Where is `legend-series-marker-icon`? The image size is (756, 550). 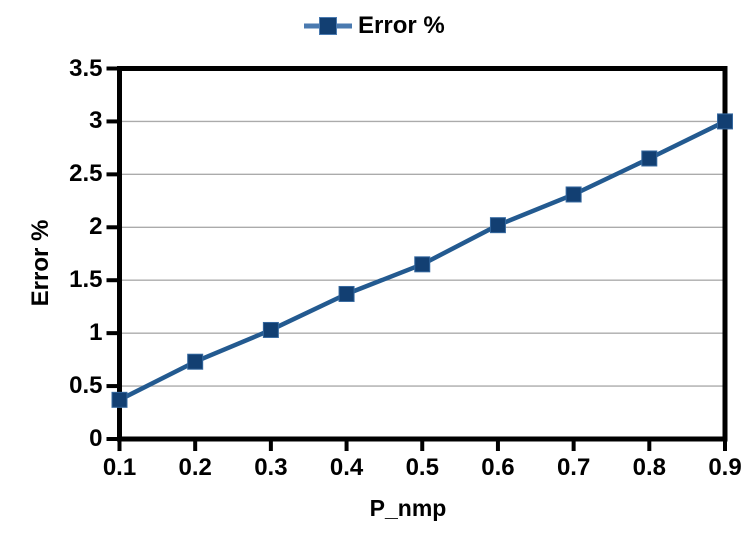 legend-series-marker-icon is located at coordinates (328, 26).